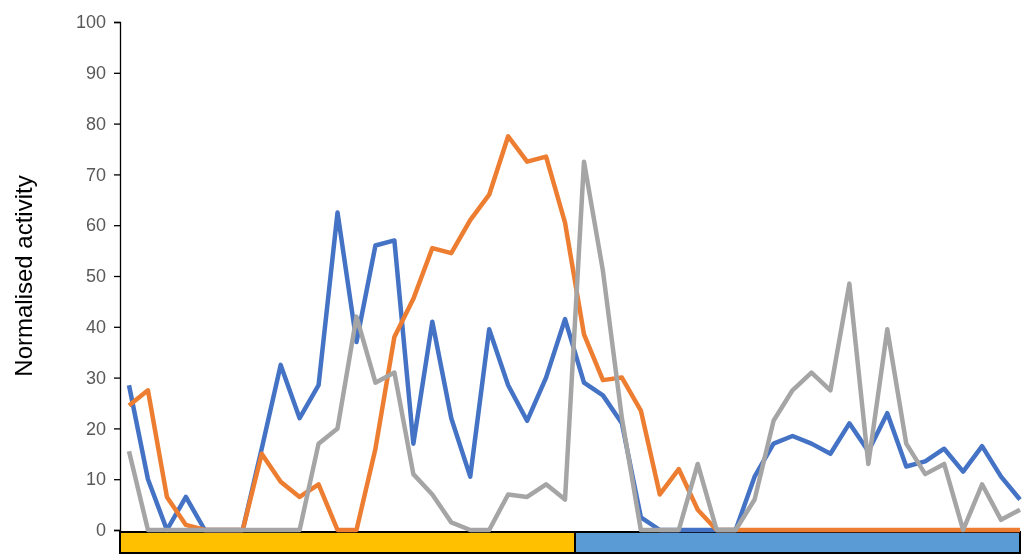 The image size is (1033, 556). Describe the element at coordinates (100, 530) in the screenshot. I see `y-tick-label: 0` at that location.